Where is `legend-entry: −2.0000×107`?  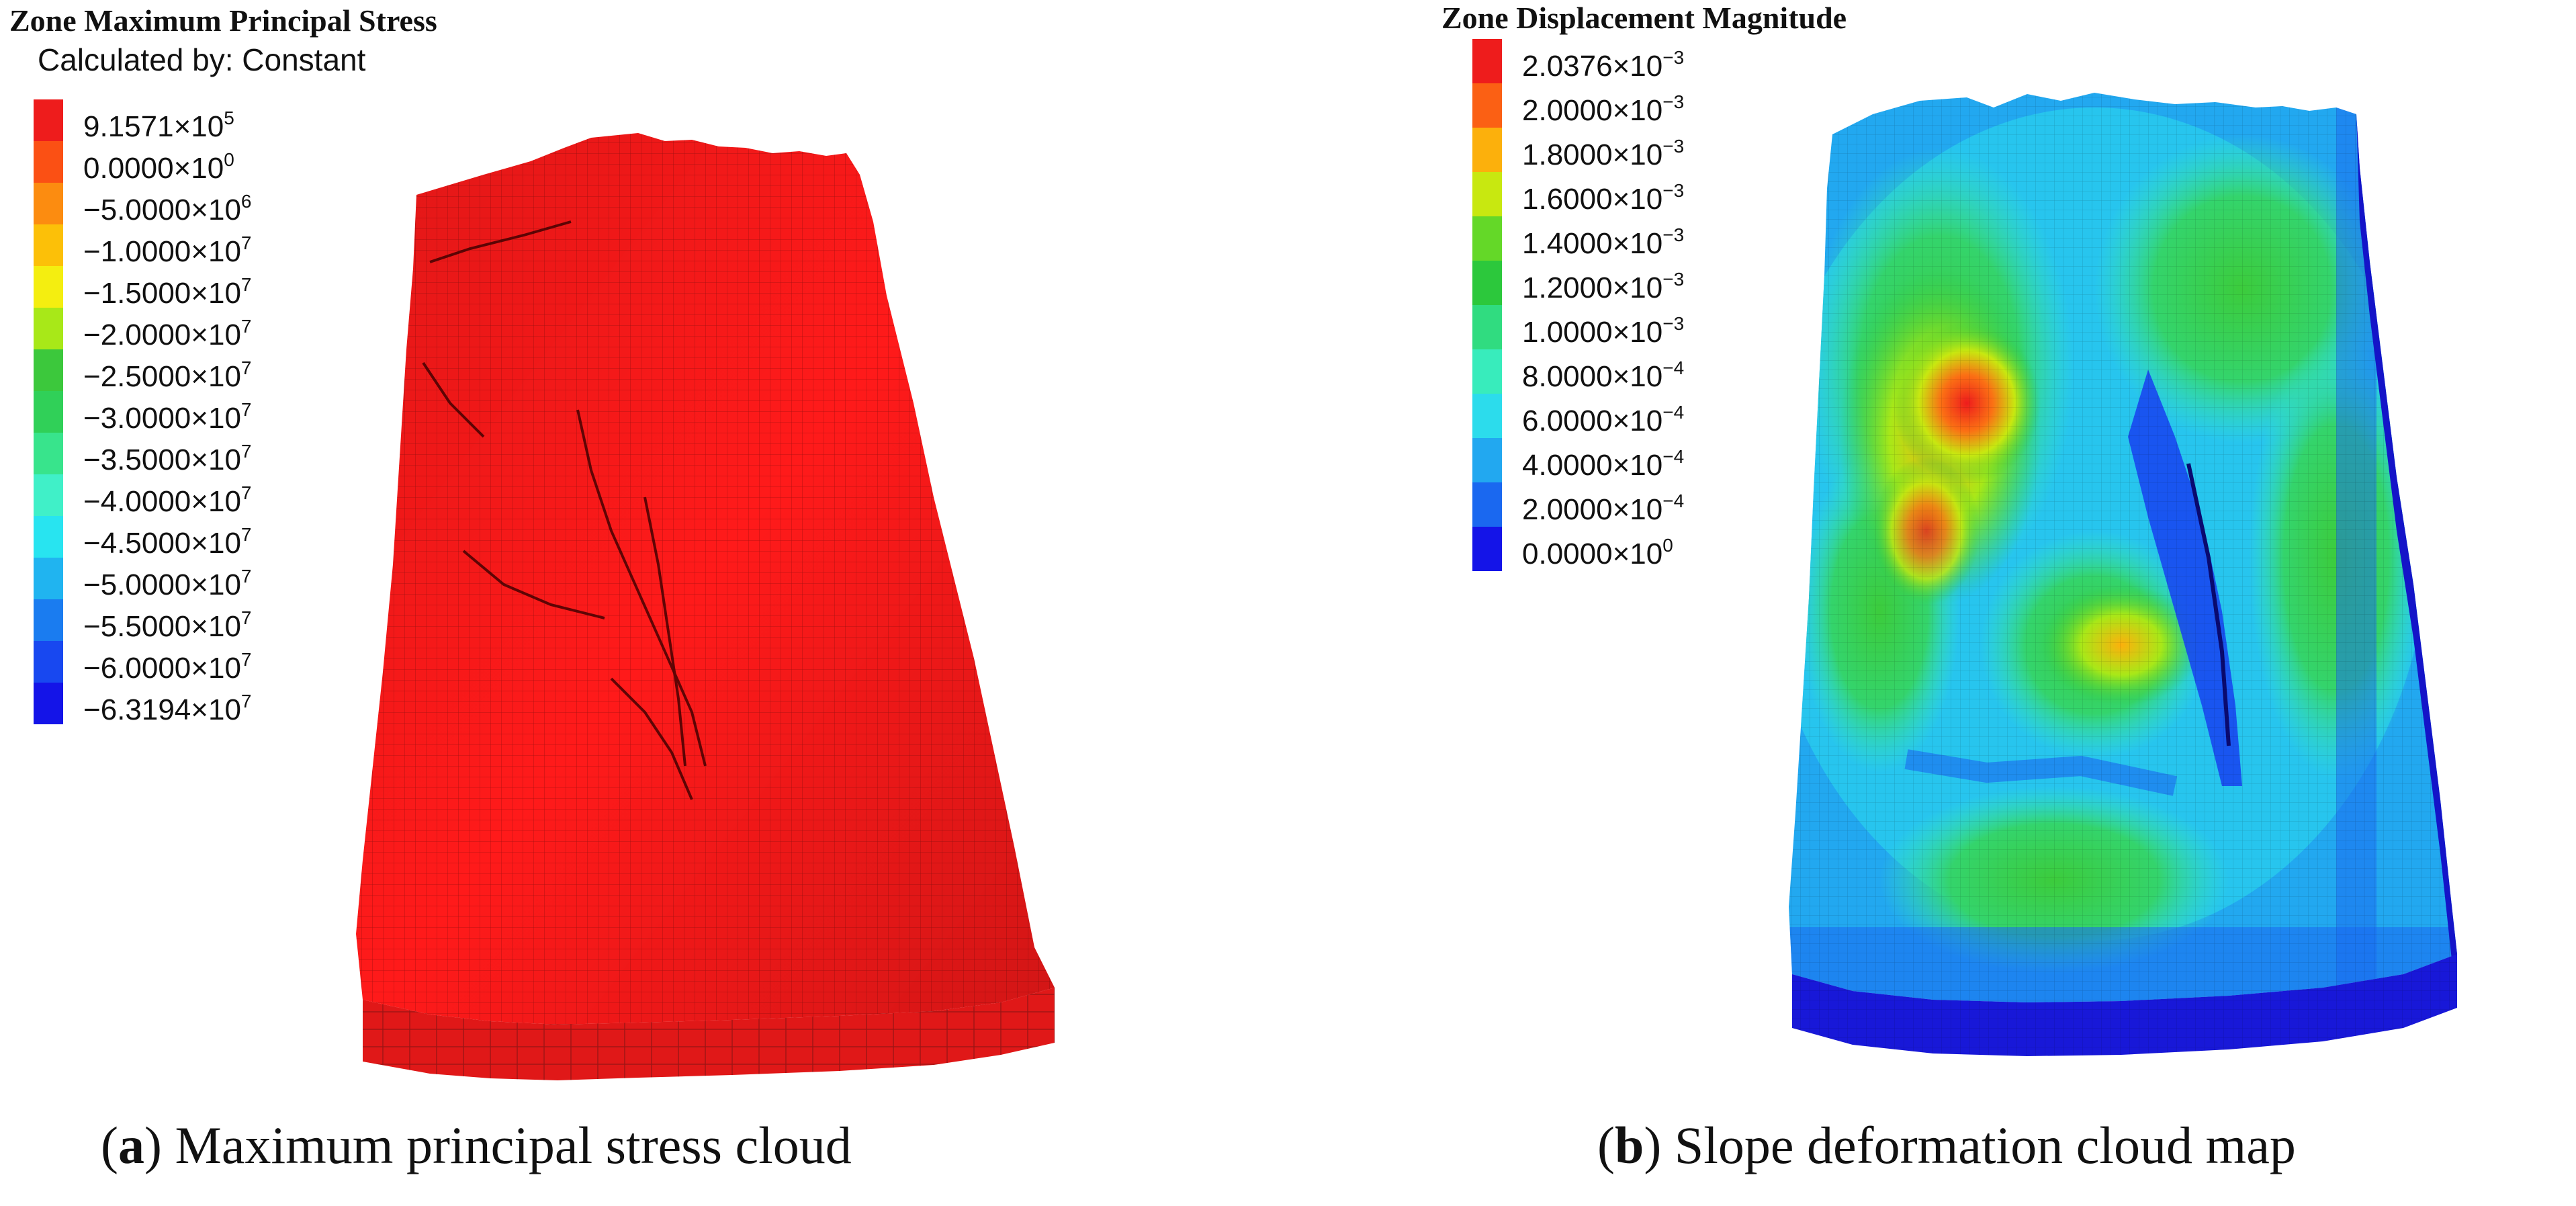
legend-entry: −2.0000×107 is located at coordinates (269, 329).